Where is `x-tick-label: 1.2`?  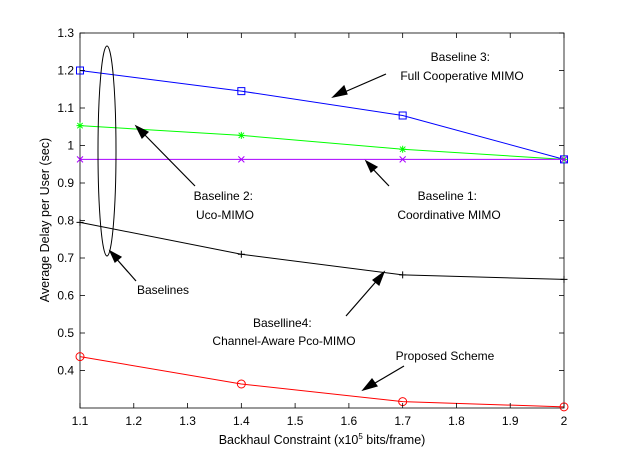
x-tick-label: 1.2 is located at coordinates (133, 421).